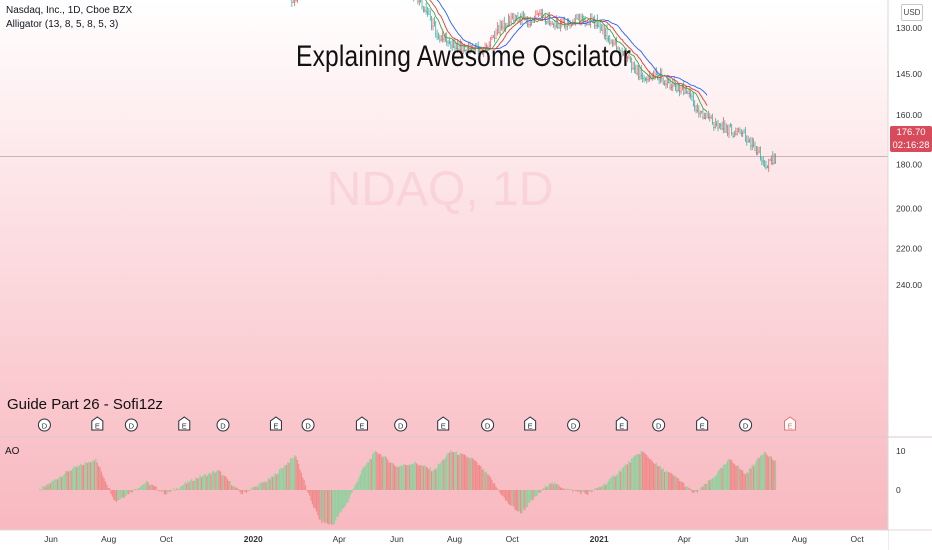 The image size is (932, 550). I want to click on alligator-indicator-label: Alligator (13, 8, 5, 8, 5, 3), so click(62, 24).